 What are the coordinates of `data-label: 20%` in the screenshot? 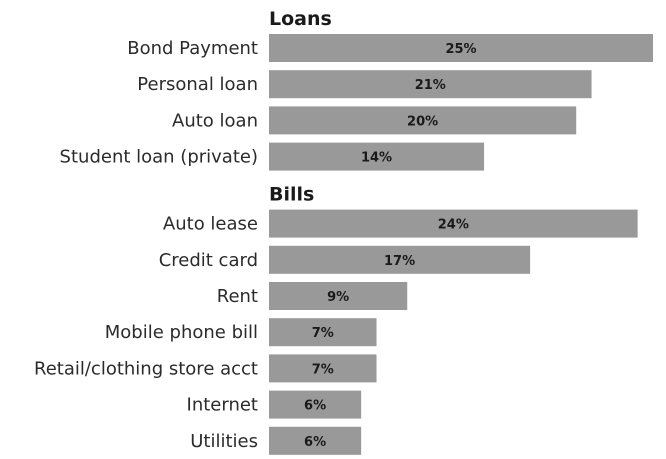 It's located at (422, 121).